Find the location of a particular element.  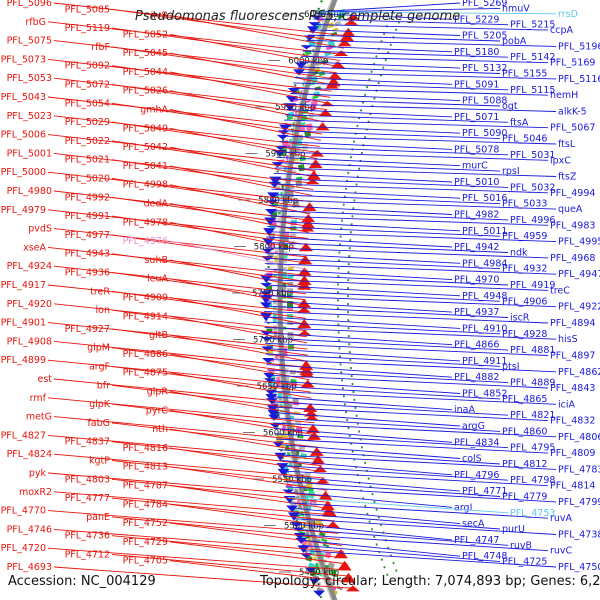

gene-label: PFL_4875 is located at coordinates (145, 373).